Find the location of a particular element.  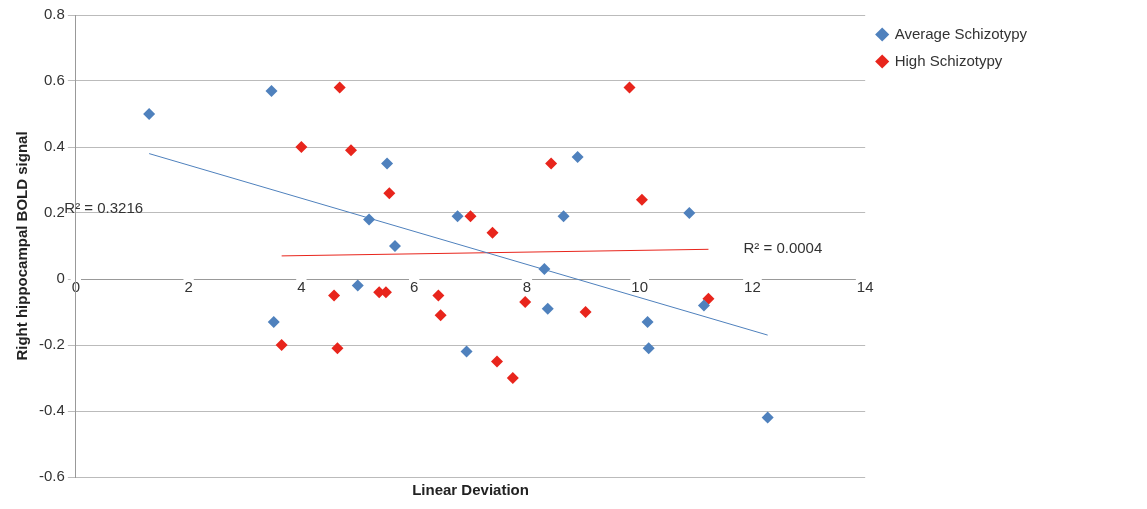

y-tick-label: 0.4 is located at coordinates (54, 146).